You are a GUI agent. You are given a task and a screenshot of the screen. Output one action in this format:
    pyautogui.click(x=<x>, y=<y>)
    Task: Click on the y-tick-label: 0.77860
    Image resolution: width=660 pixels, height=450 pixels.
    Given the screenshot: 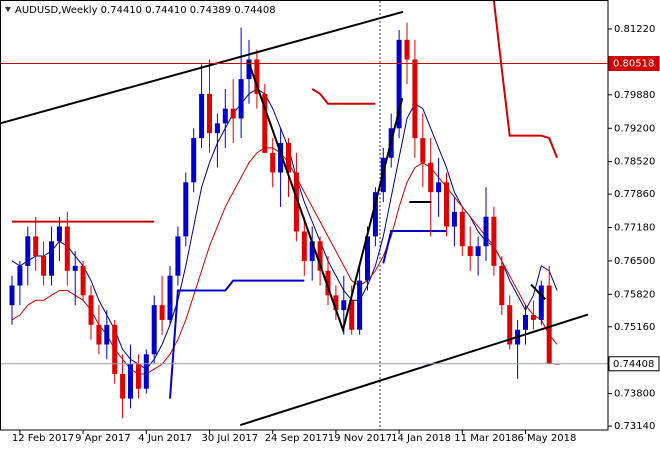 What is the action you would take?
    pyautogui.click(x=634, y=194)
    